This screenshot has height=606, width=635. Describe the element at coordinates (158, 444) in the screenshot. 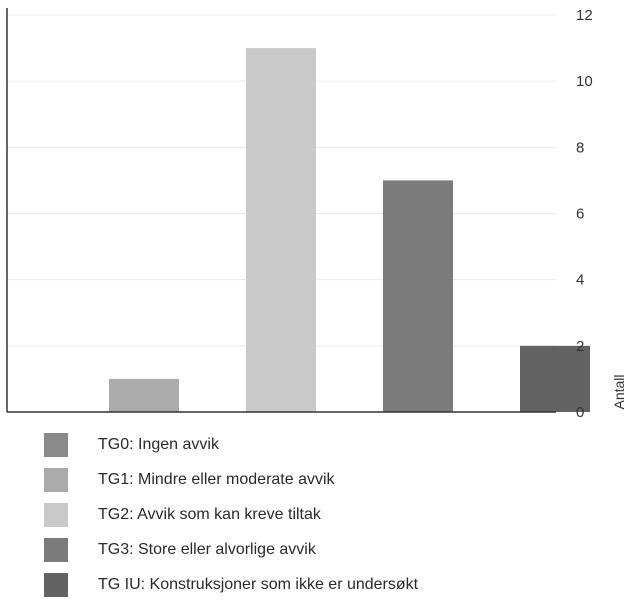

I see `legend-label: TG0: Ingen avvik` at that location.